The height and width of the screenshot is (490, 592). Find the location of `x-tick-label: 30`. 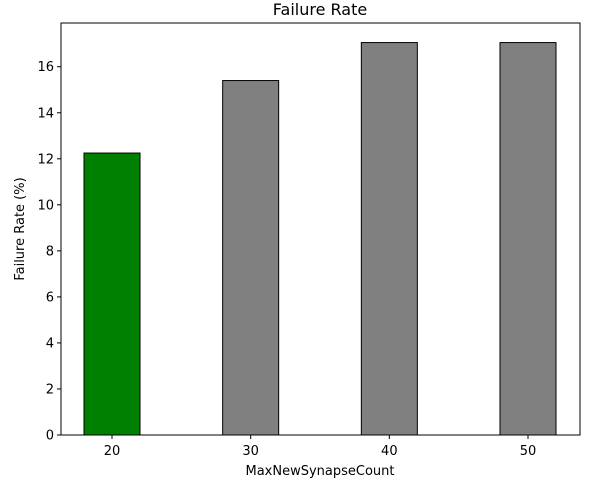

x-tick-label: 30 is located at coordinates (250, 451).